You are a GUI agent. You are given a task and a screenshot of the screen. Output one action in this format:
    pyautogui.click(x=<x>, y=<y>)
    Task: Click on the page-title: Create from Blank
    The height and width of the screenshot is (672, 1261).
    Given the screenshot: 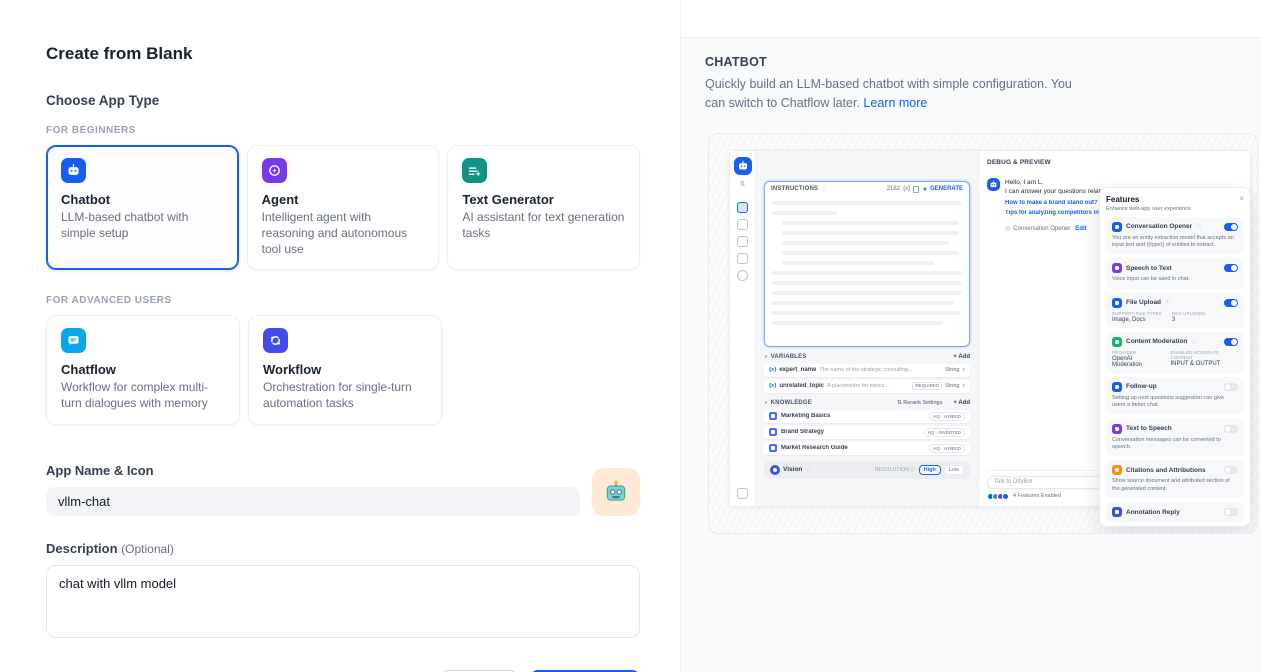 What is the action you would take?
    pyautogui.click(x=119, y=53)
    